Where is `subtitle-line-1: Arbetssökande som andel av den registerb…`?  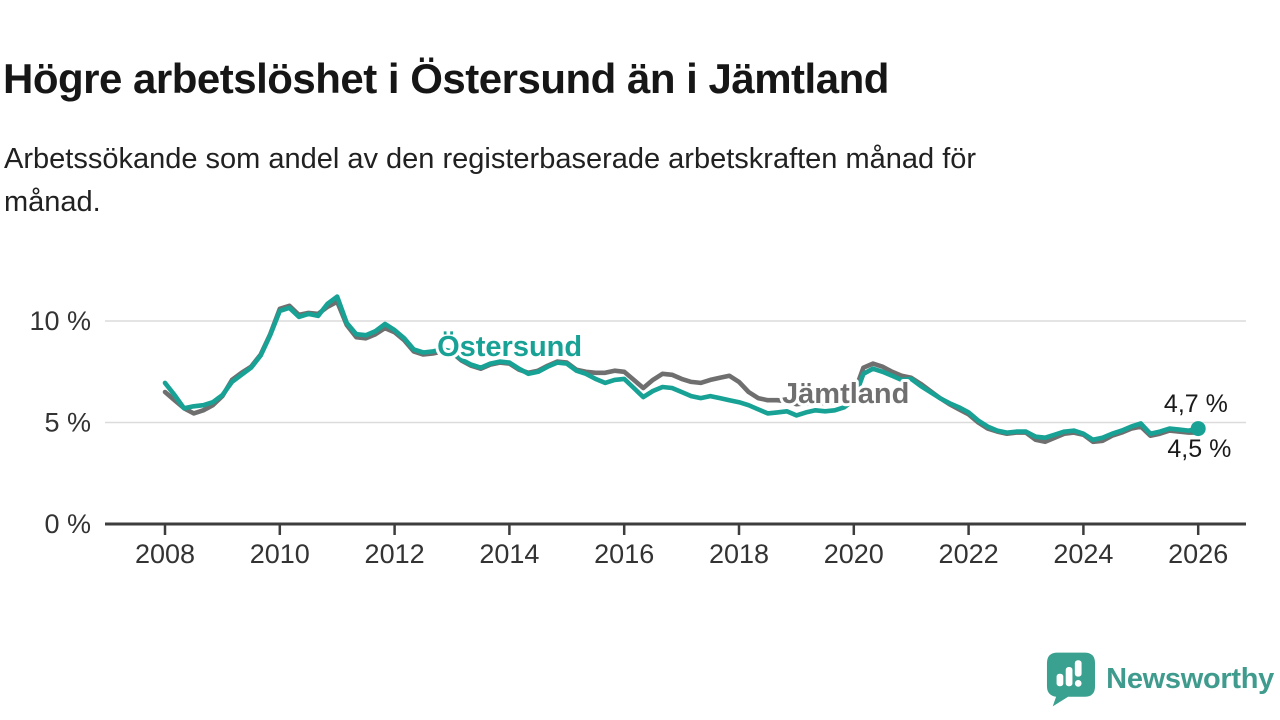
subtitle-line-1: Arbetssökande som andel av den registerb… is located at coordinates (490, 159).